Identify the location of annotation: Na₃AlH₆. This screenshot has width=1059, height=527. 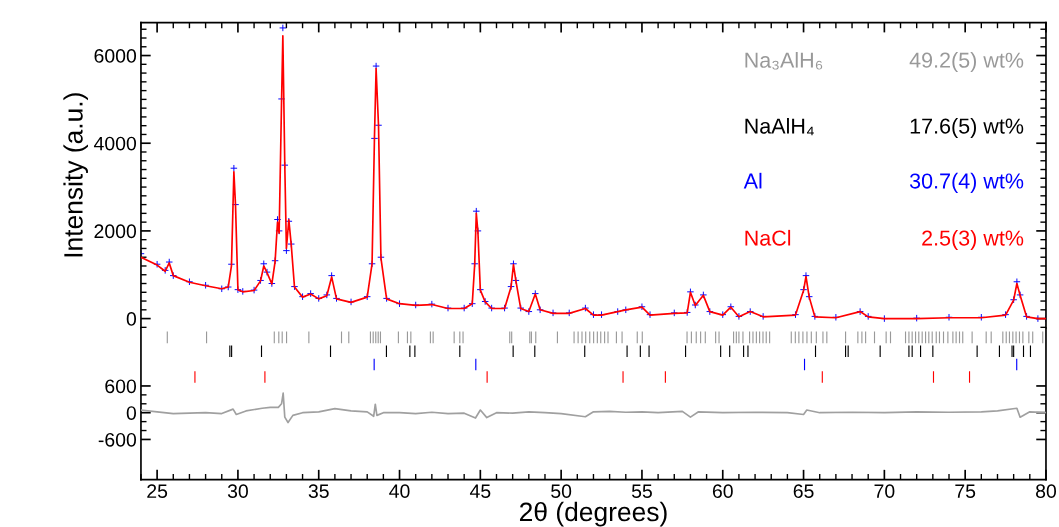
(784, 60).